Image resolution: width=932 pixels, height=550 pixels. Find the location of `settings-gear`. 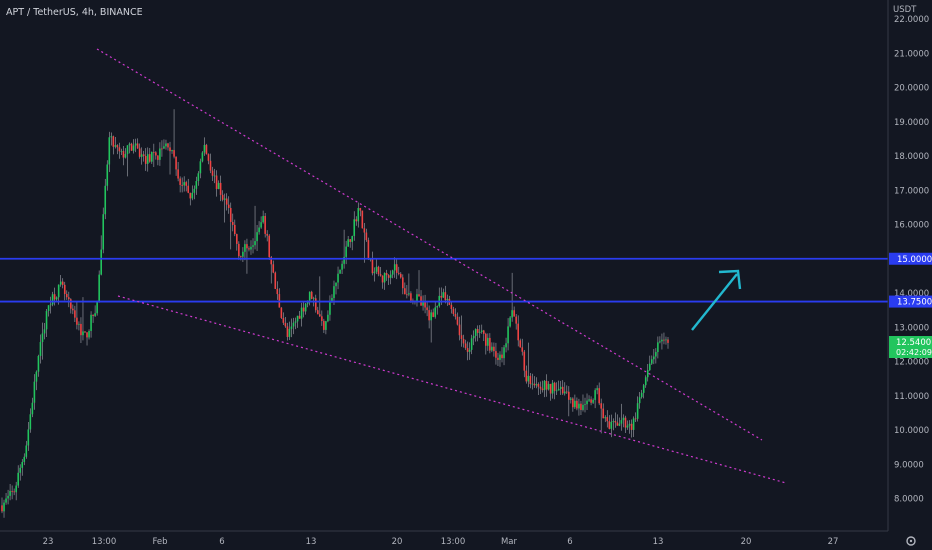

settings-gear is located at coordinates (911, 541).